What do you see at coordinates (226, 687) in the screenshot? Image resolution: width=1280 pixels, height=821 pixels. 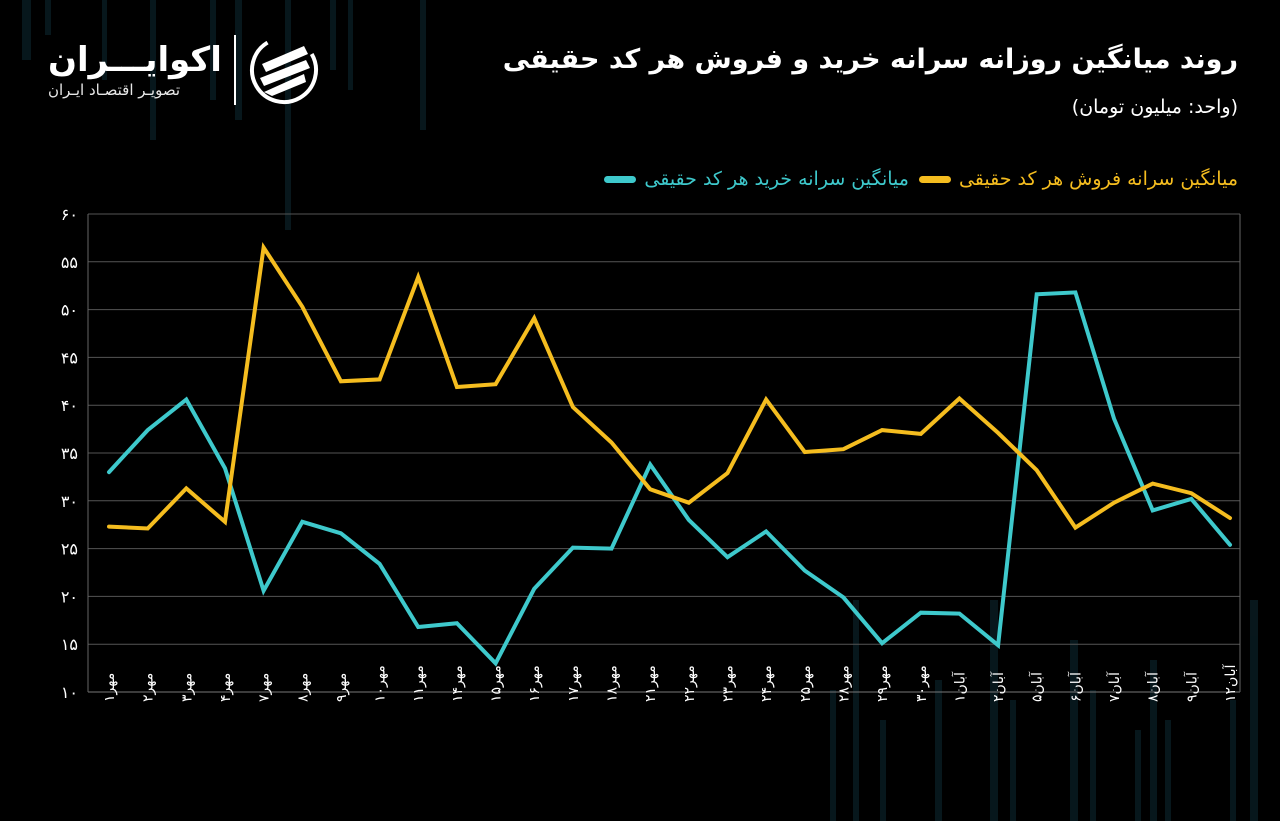 I see `x-tick-label: مهر۴` at bounding box center [226, 687].